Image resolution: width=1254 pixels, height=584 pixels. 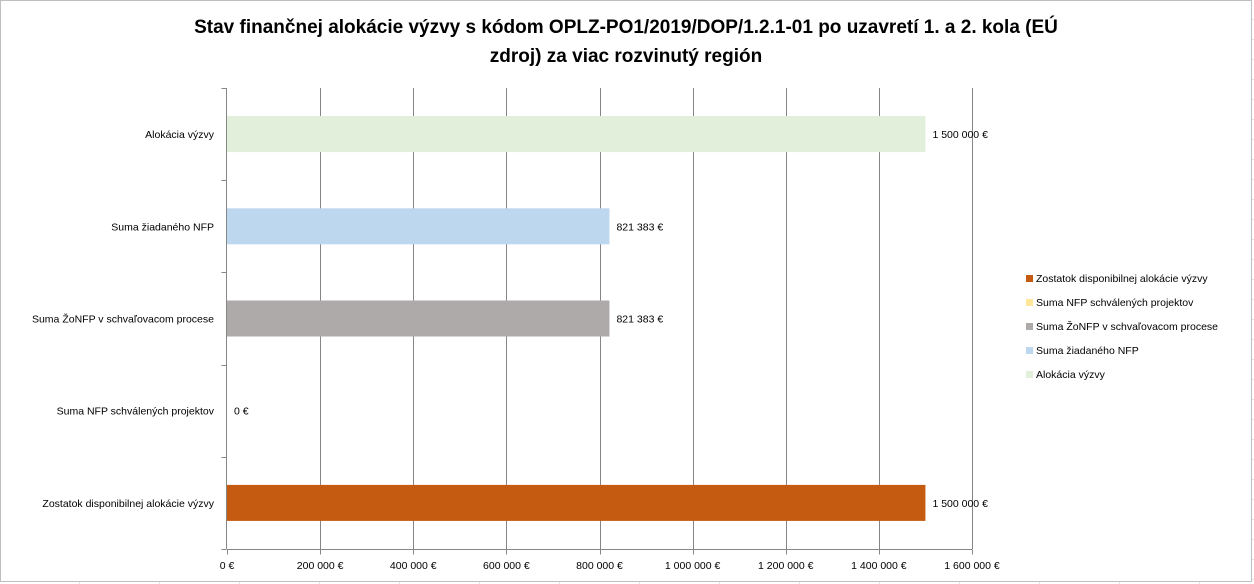 I want to click on x-tick-label: 200 000 €, so click(x=320, y=566).